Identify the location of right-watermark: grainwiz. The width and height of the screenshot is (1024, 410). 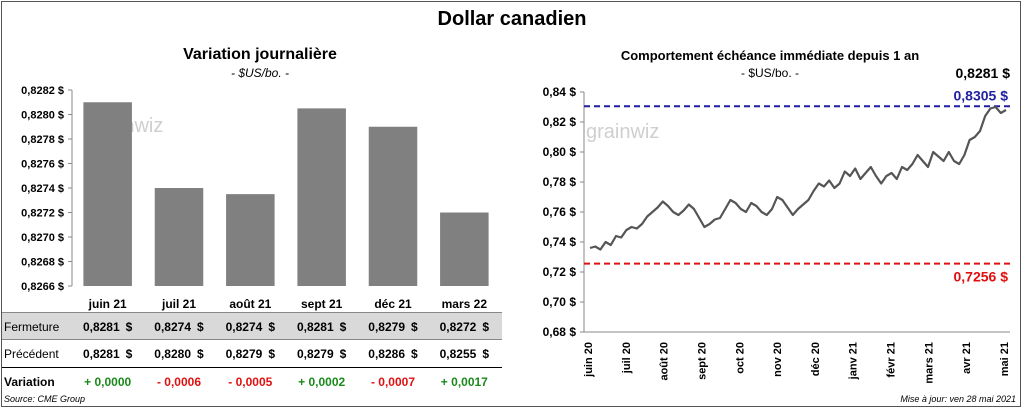
(622, 132).